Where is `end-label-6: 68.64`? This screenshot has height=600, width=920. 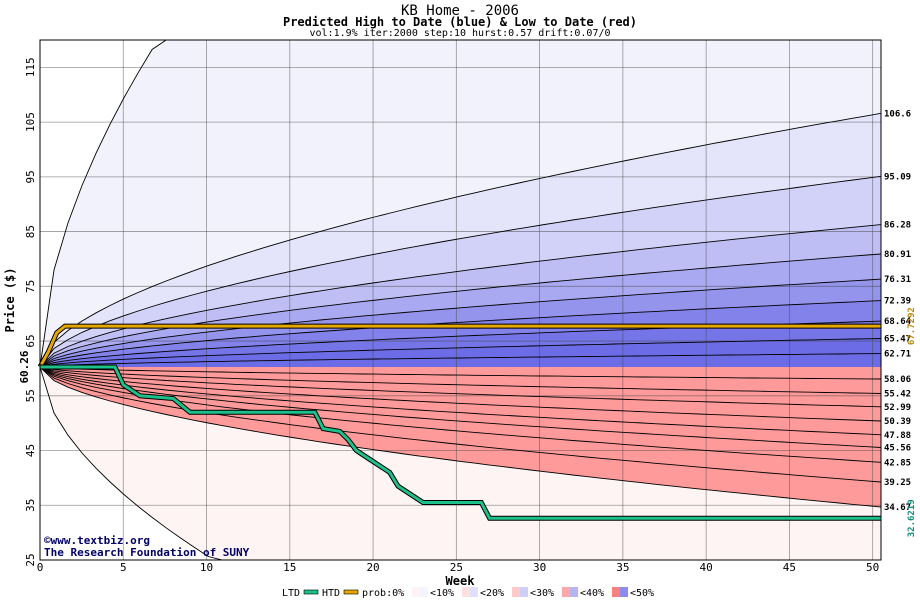
end-label-6: 68.64 is located at coordinates (898, 322).